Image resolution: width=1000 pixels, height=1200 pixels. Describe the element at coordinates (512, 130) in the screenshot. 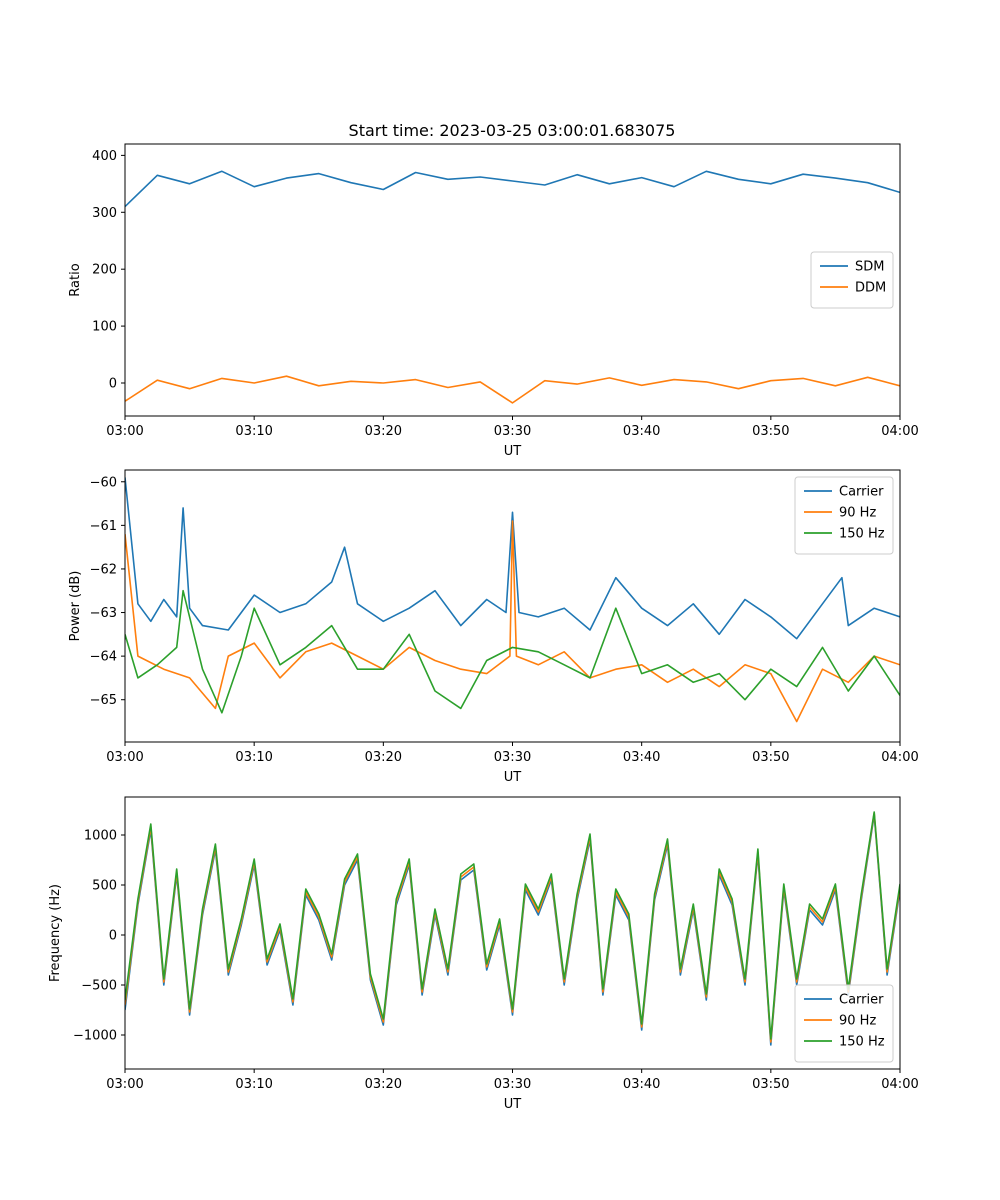

I see `figure-title: Start time: 2023-03-25 03:00:01.683075` at that location.